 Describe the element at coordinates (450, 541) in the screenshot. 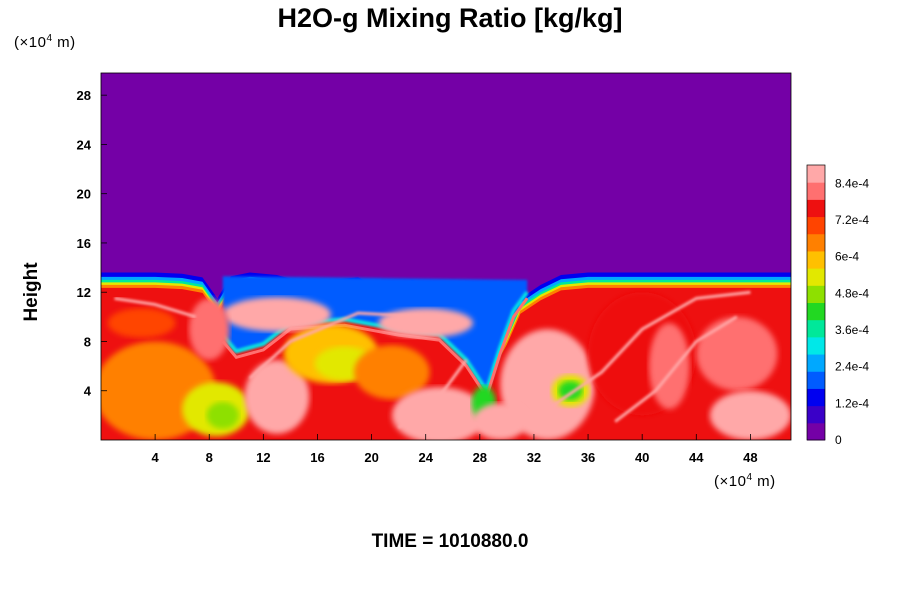

I see `time-label: TIME = 1010880.0` at that location.